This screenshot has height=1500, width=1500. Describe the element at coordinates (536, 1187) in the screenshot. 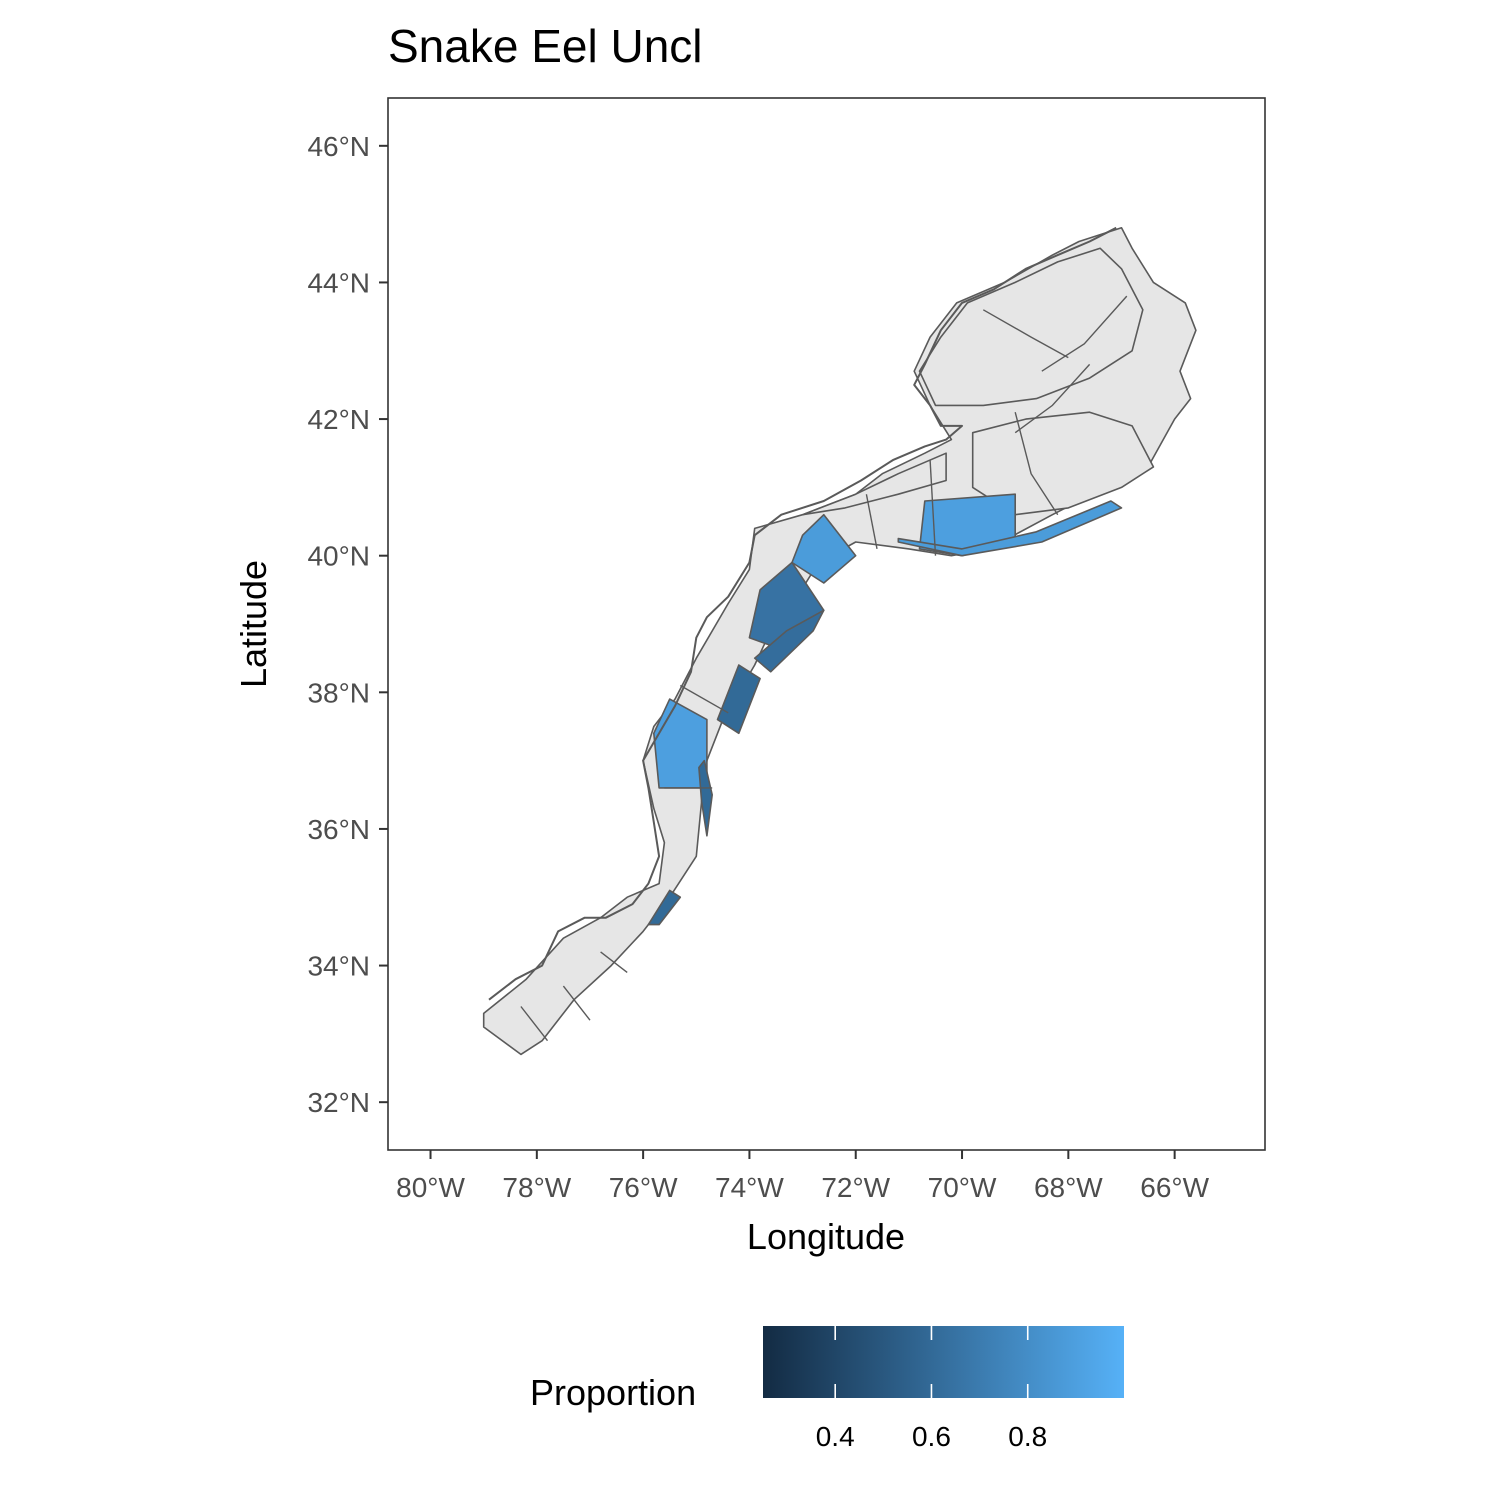

I see `x-tick-label: 78°W` at that location.